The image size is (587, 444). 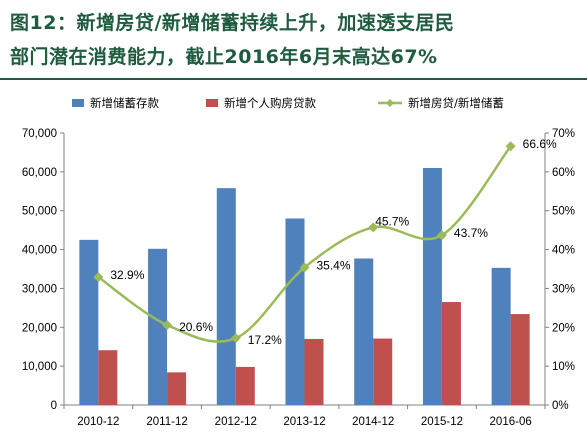 I want to click on ratio-data-label: 35.4%, so click(x=334, y=265).